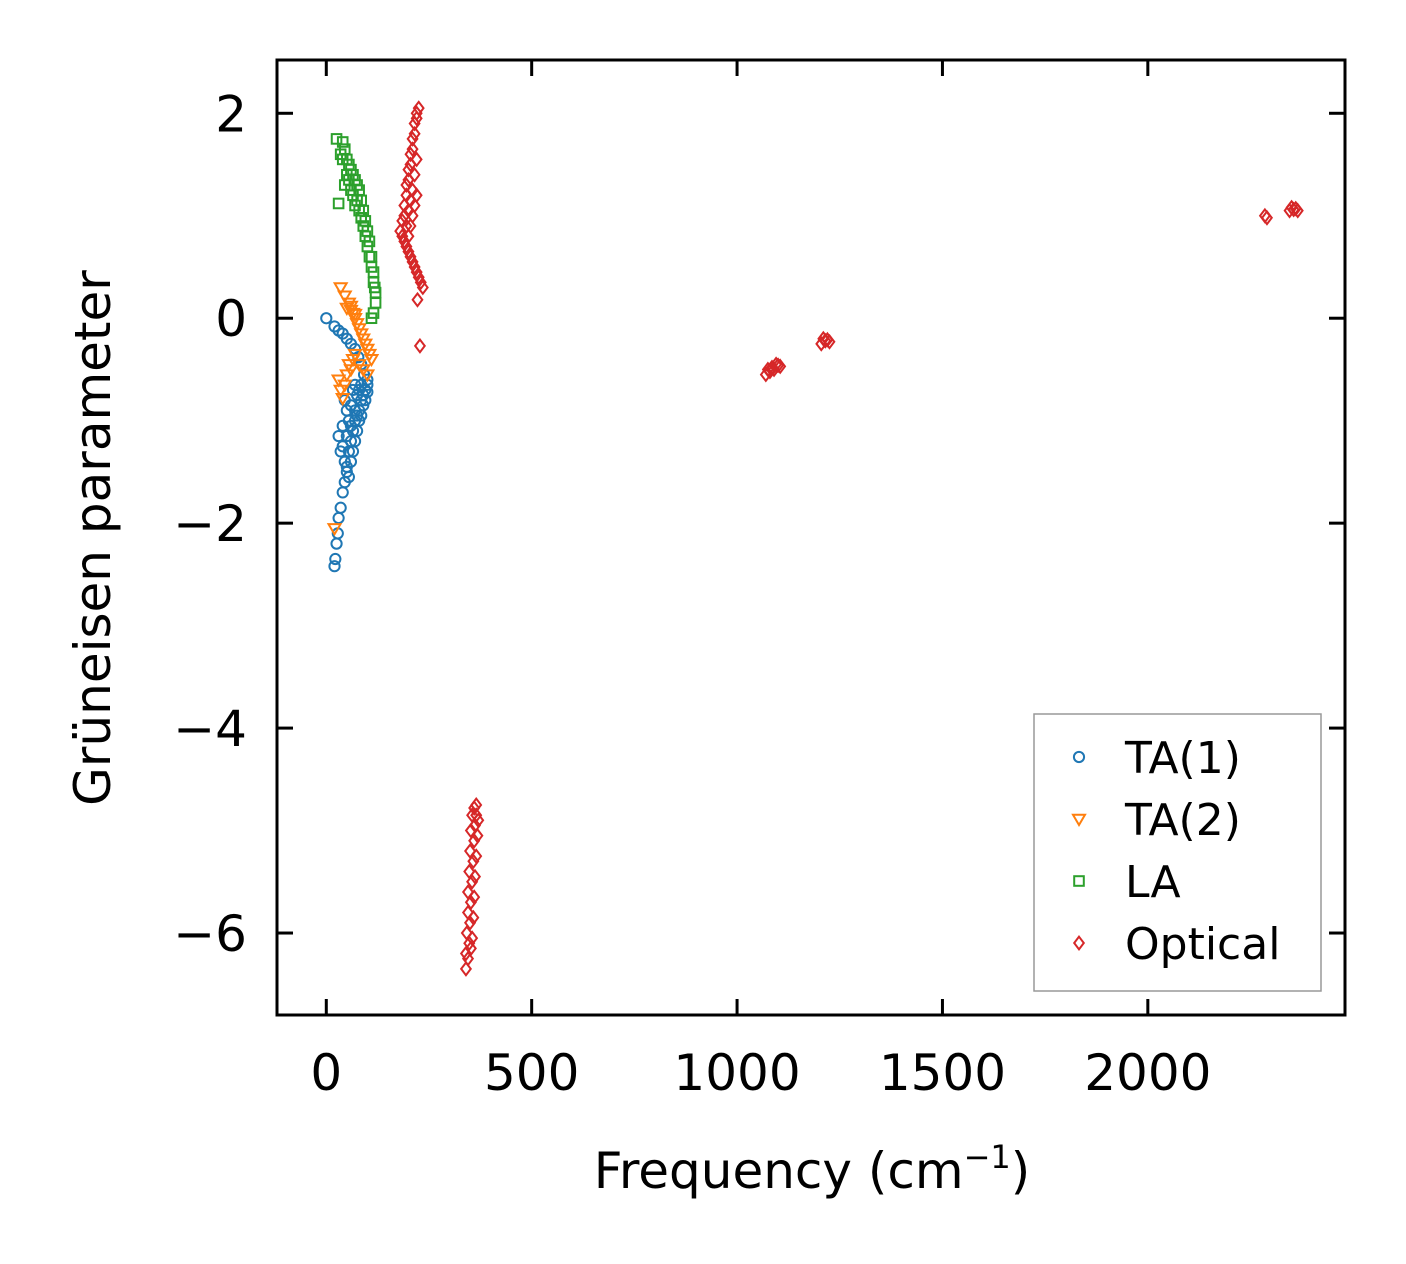  I want to click on y-axis-label: Grüneisen parameter, so click(93, 538).